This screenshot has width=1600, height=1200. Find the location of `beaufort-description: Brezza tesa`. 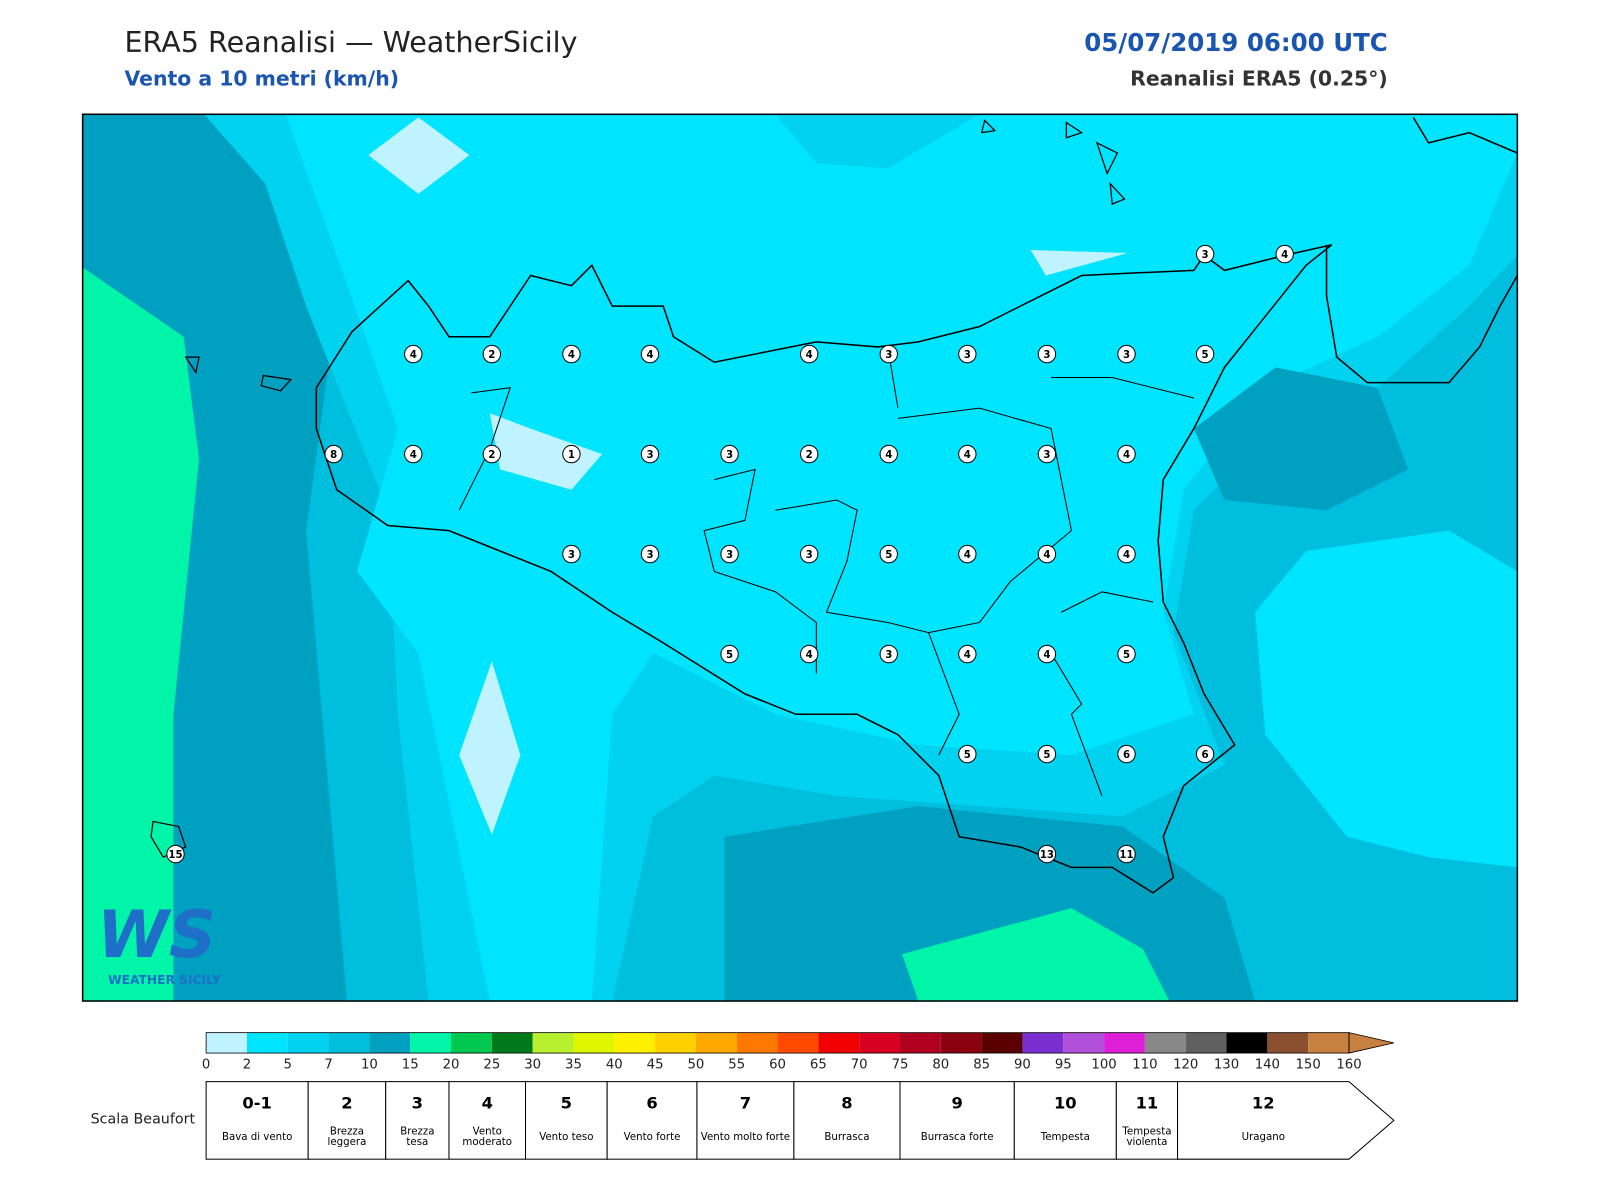

beaufort-description: Brezza tesa is located at coordinates (417, 1137).